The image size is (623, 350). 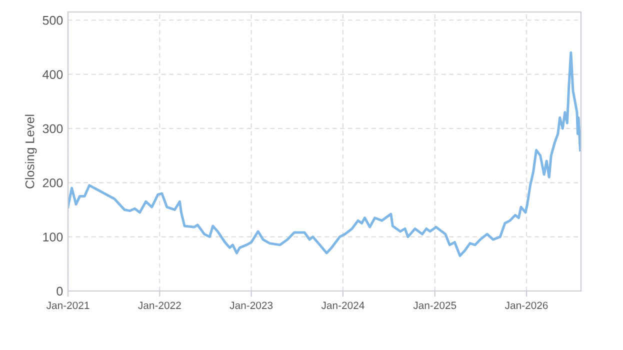 What do you see at coordinates (31, 151) in the screenshot?
I see `y-axis-title: Closing Level` at bounding box center [31, 151].